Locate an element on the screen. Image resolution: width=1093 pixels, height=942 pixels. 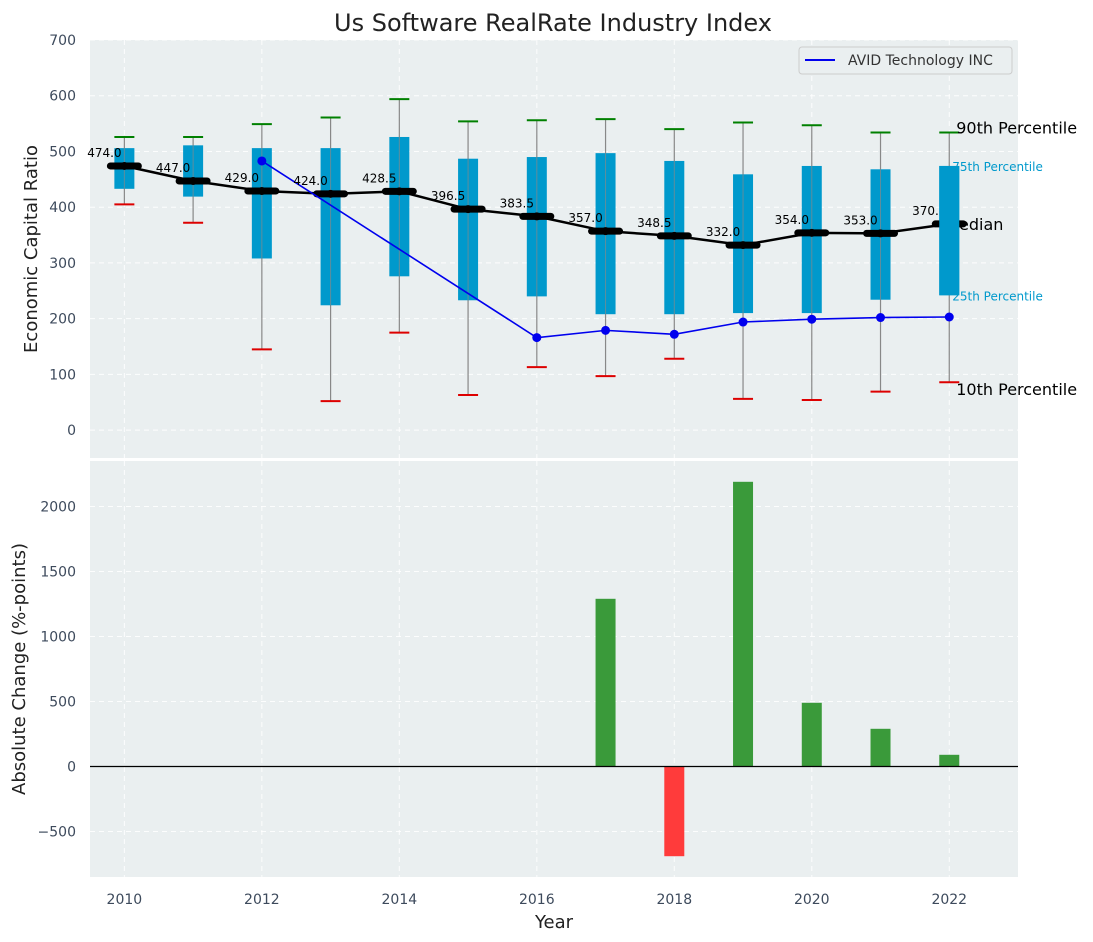
bottom-y-ticks: −500 0 500 1000 1500 2000 is located at coordinates (57, 670).